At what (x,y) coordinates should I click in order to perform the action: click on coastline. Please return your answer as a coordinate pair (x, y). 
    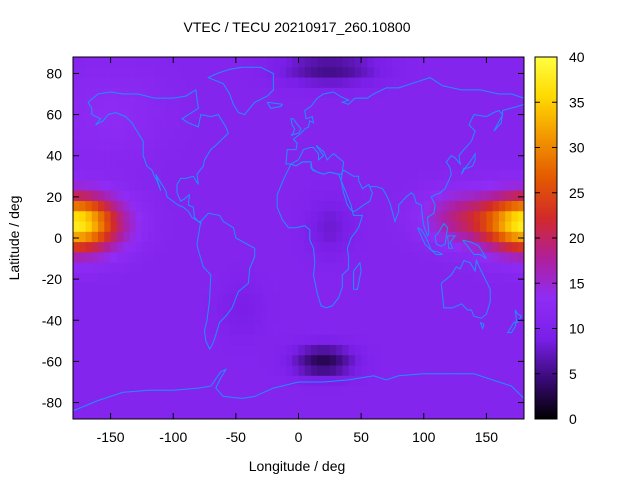
    Looking at the image, I should click on (514, 321).